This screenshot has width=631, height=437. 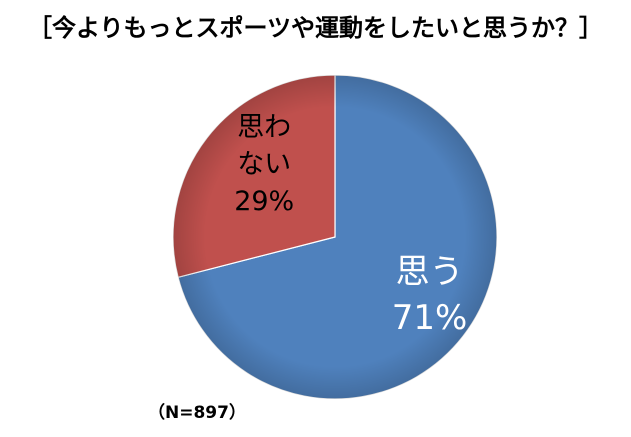 What do you see at coordinates (264, 164) in the screenshot?
I see `pie-slice-1-label-line-1: ない` at bounding box center [264, 164].